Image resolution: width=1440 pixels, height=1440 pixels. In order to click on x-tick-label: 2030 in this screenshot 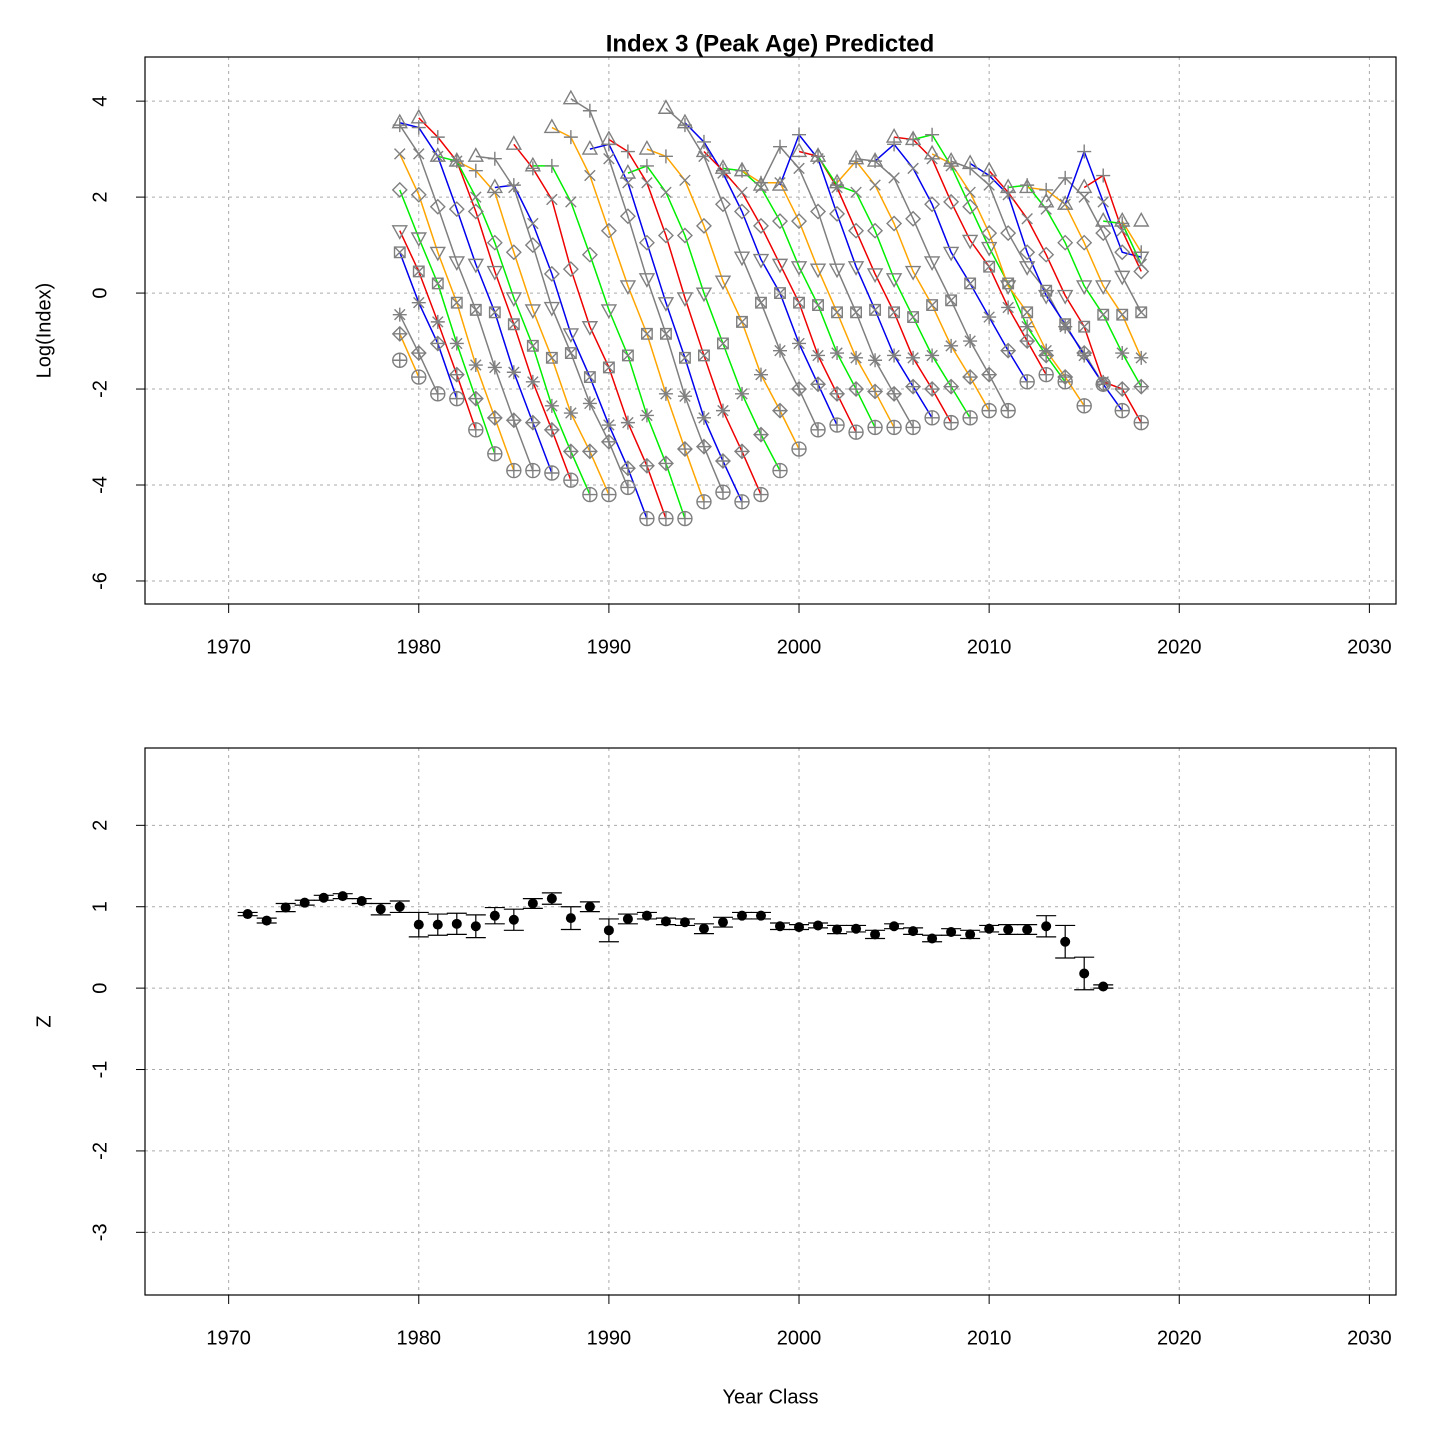, I will do `click(1369, 1338)`.